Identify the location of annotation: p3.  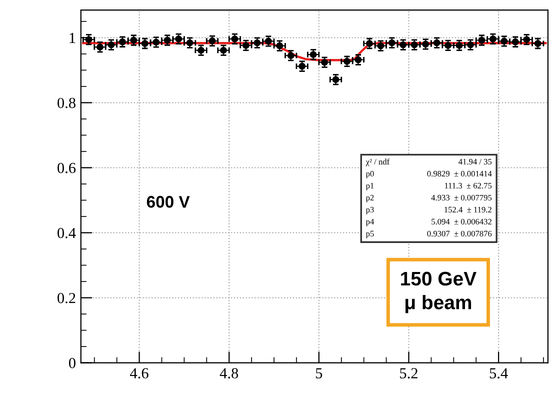
(370, 210).